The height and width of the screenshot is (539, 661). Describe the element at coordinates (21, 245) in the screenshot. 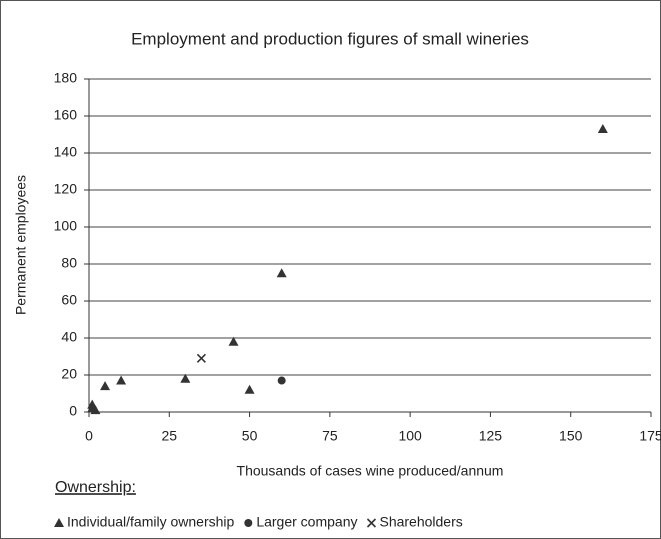

I see `y-axis-label: Permanent employees` at that location.